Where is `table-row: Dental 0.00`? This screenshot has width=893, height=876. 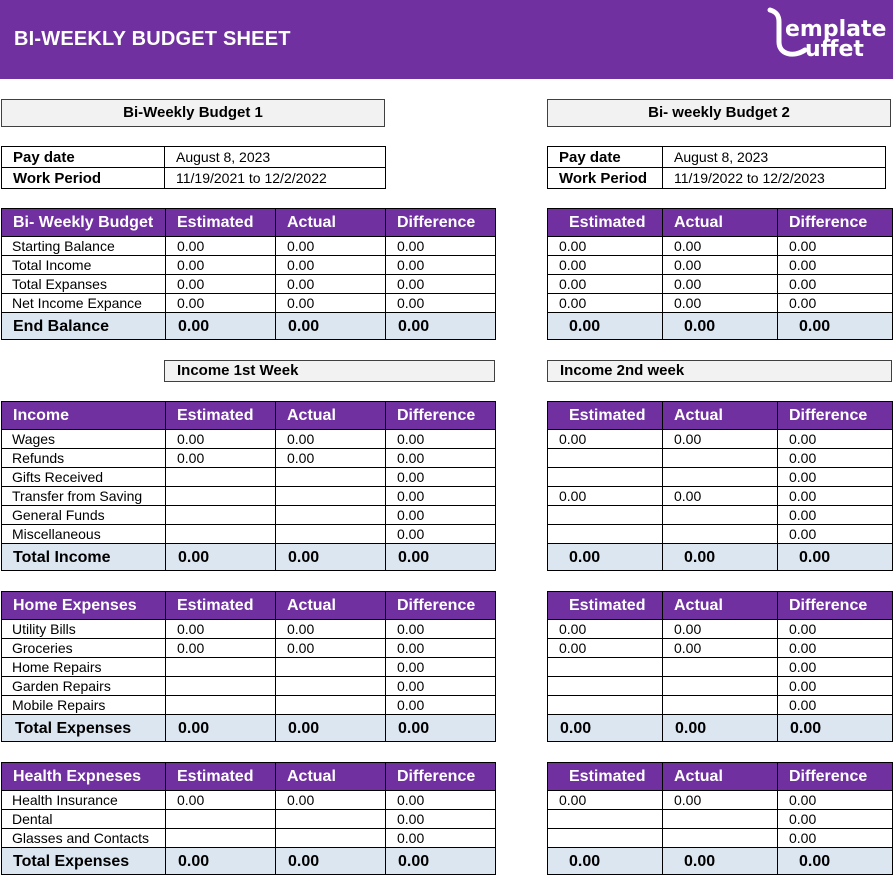 table-row: Dental 0.00 is located at coordinates (248, 819).